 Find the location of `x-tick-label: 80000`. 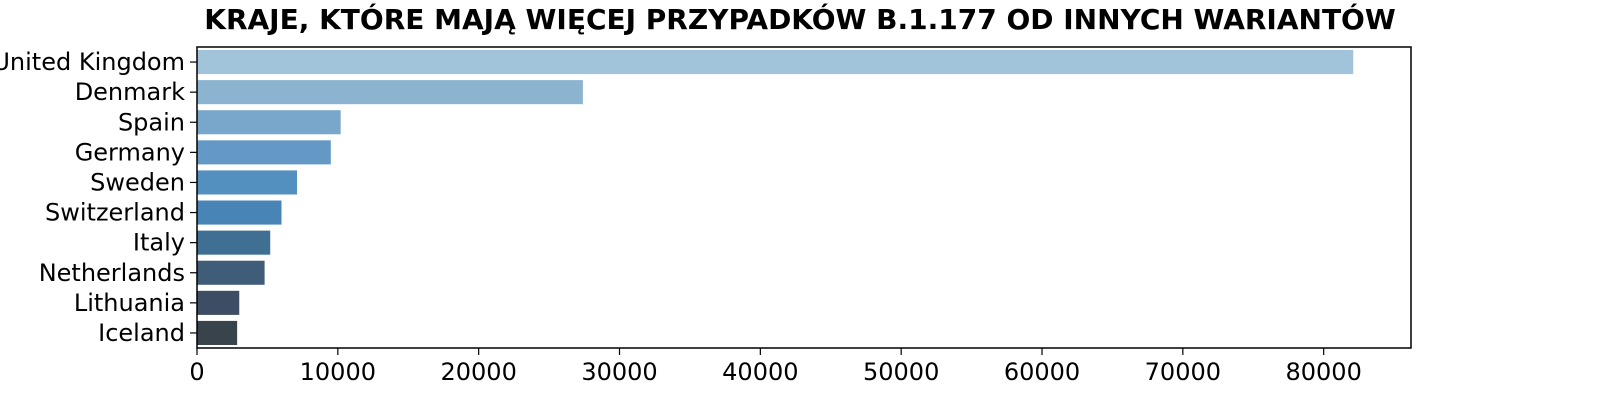

x-tick-label: 80000 is located at coordinates (1324, 372).